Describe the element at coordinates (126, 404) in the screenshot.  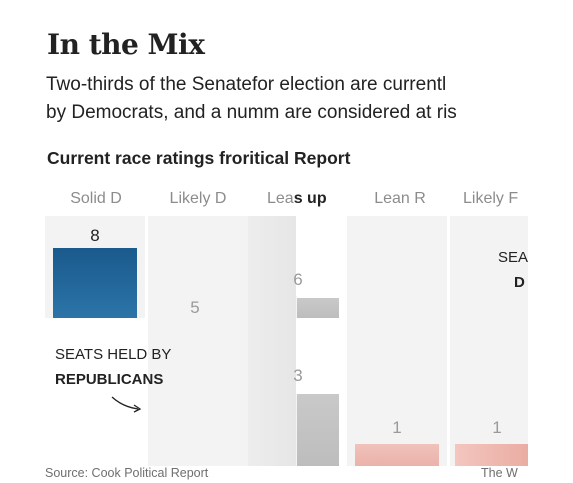
I see `annotation-arrow-icon` at that location.